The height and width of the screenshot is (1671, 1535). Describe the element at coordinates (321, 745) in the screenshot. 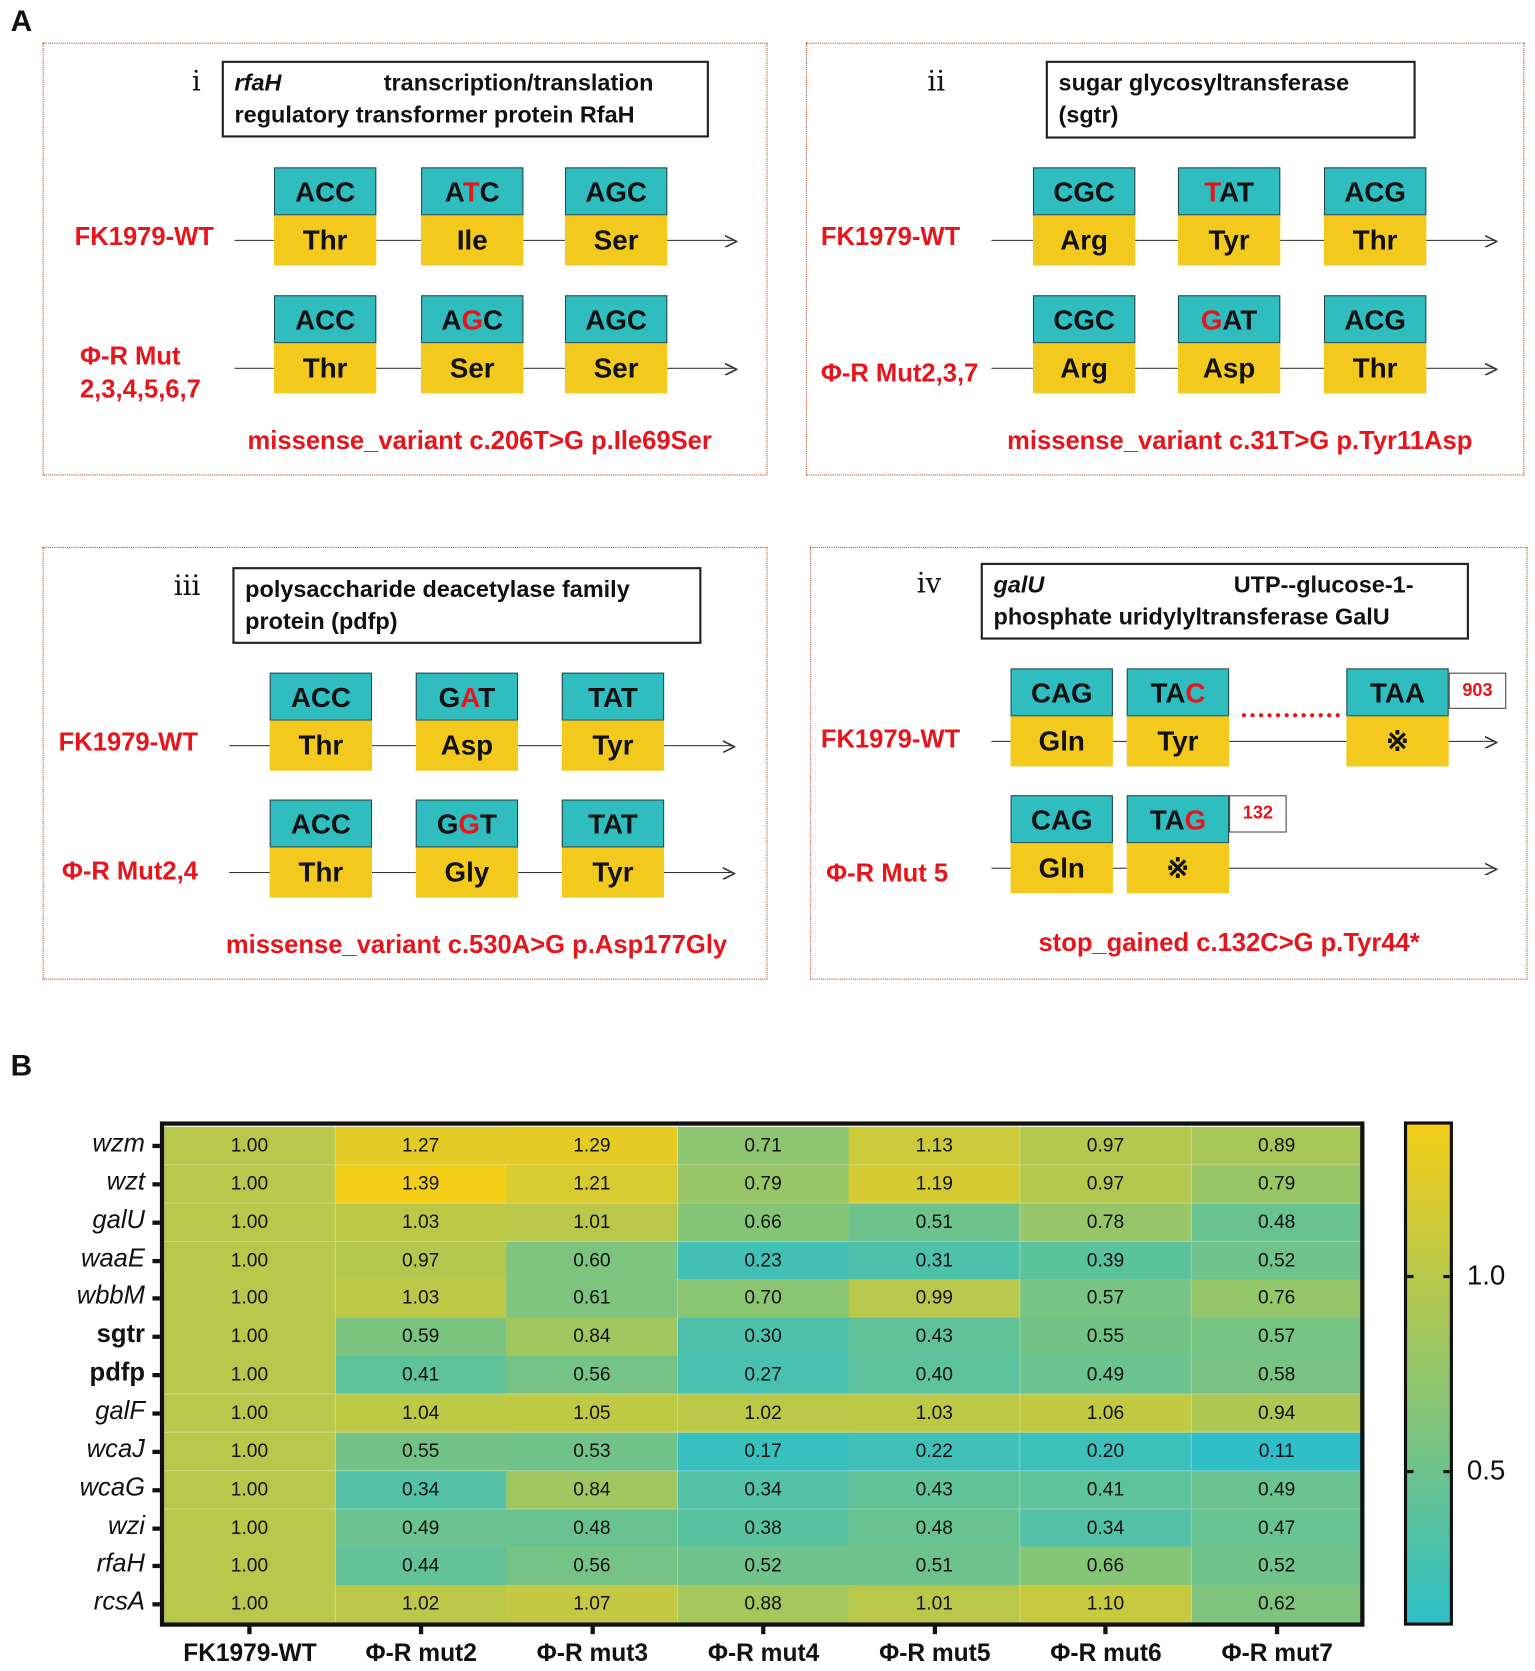

I see `amino-acid: Thr` at that location.